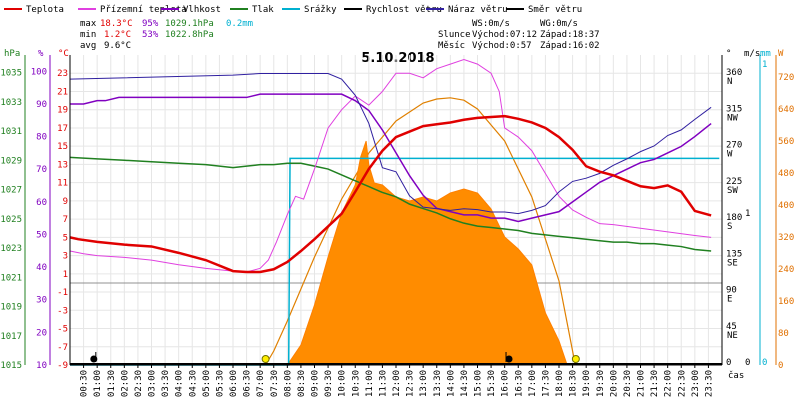 This screenshot has width=800, height=400. I want to click on humidity-unit: %, so click(41, 54).